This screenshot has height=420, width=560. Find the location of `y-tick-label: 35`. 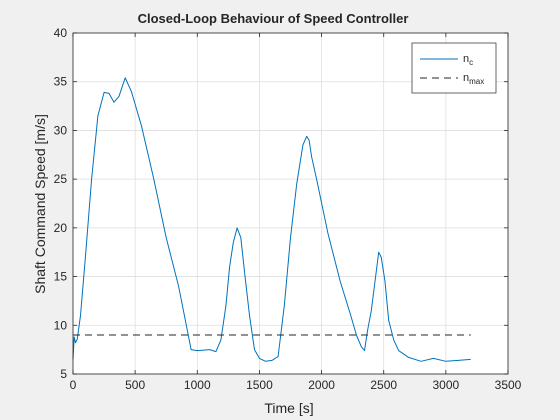

y-tick-label: 35 is located at coordinates (61, 82).